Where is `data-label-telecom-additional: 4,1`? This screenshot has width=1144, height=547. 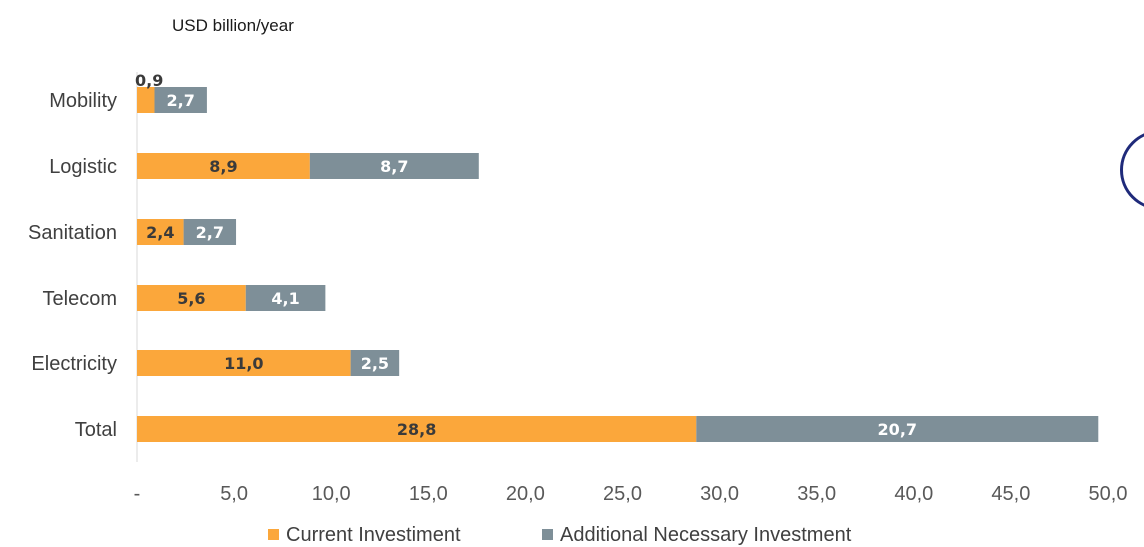
data-label-telecom-additional: 4,1 is located at coordinates (285, 298).